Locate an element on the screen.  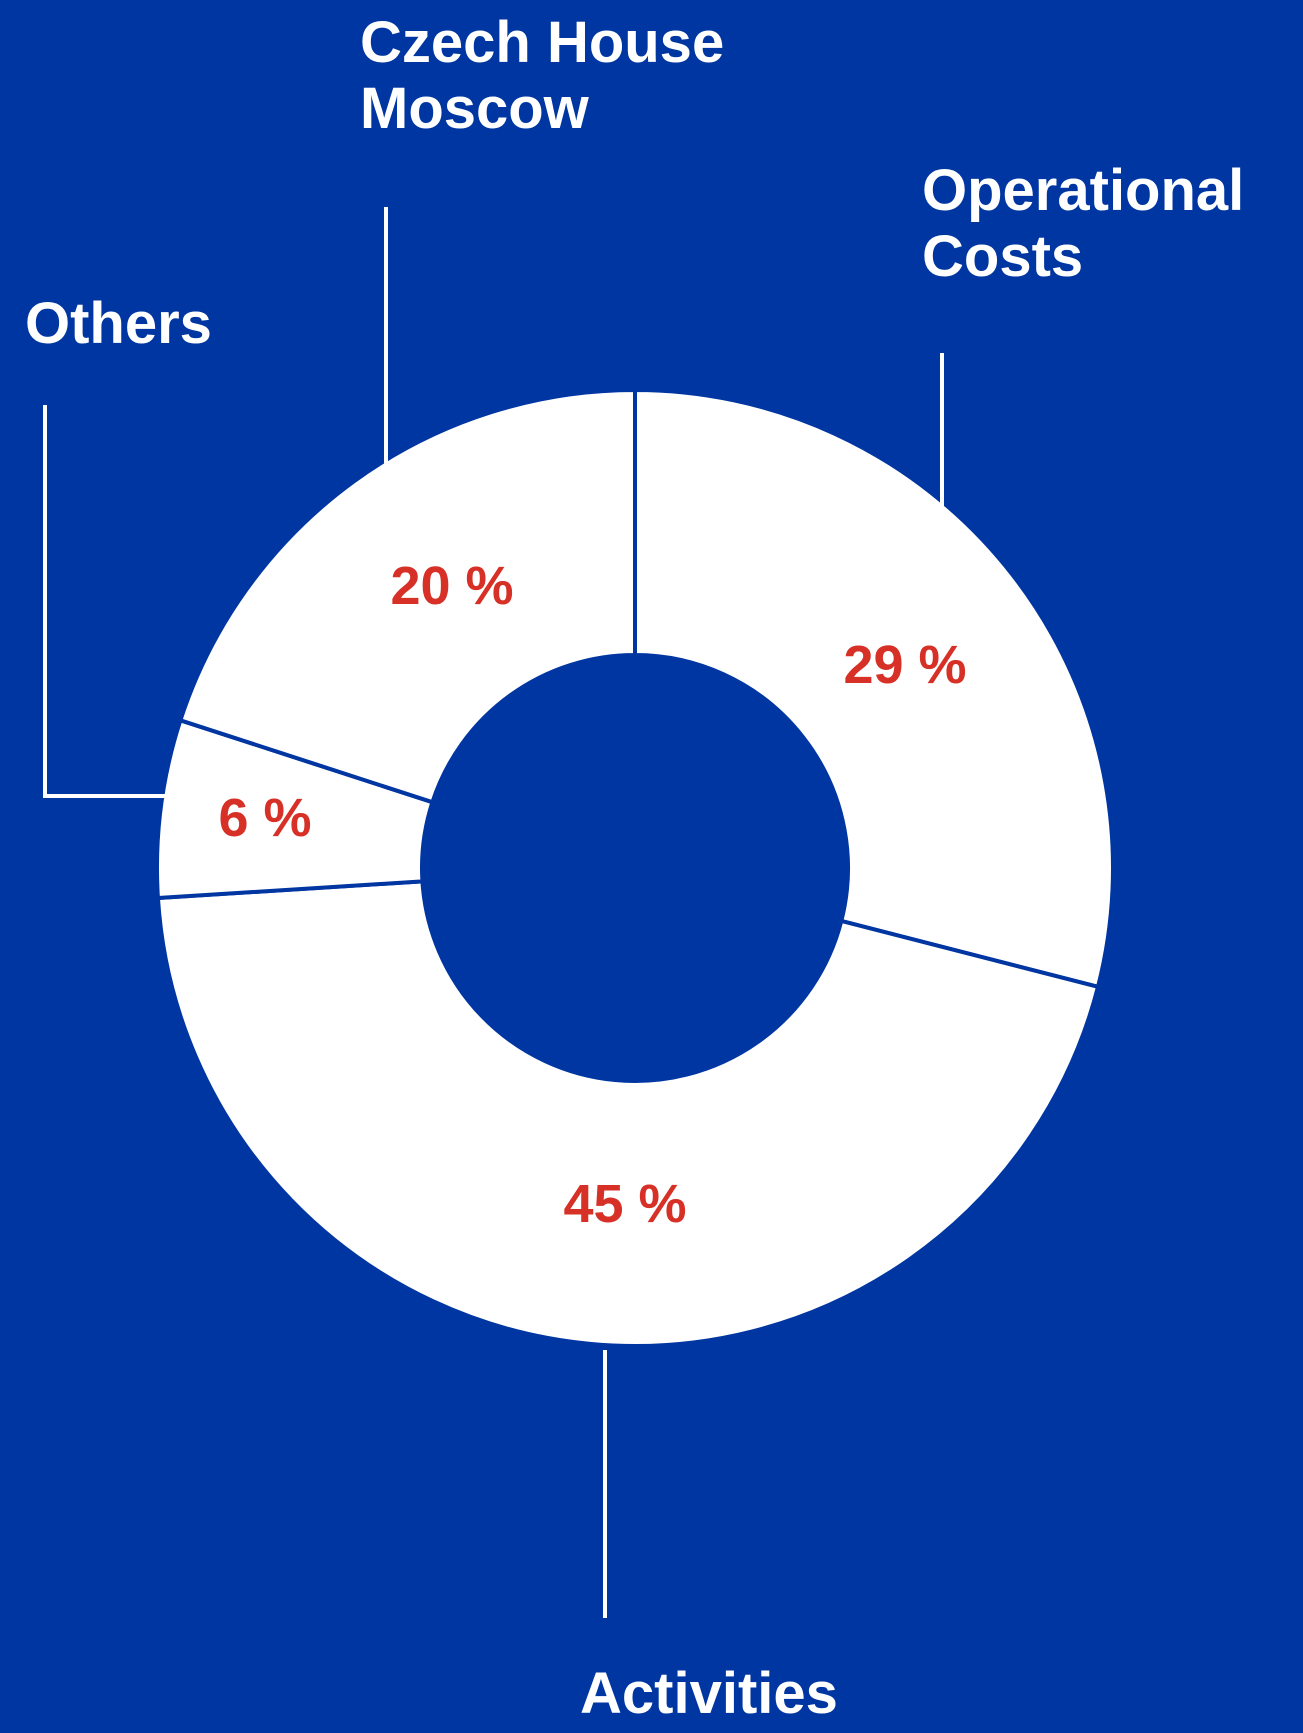
category-label-line: Costs is located at coordinates (1002, 256).